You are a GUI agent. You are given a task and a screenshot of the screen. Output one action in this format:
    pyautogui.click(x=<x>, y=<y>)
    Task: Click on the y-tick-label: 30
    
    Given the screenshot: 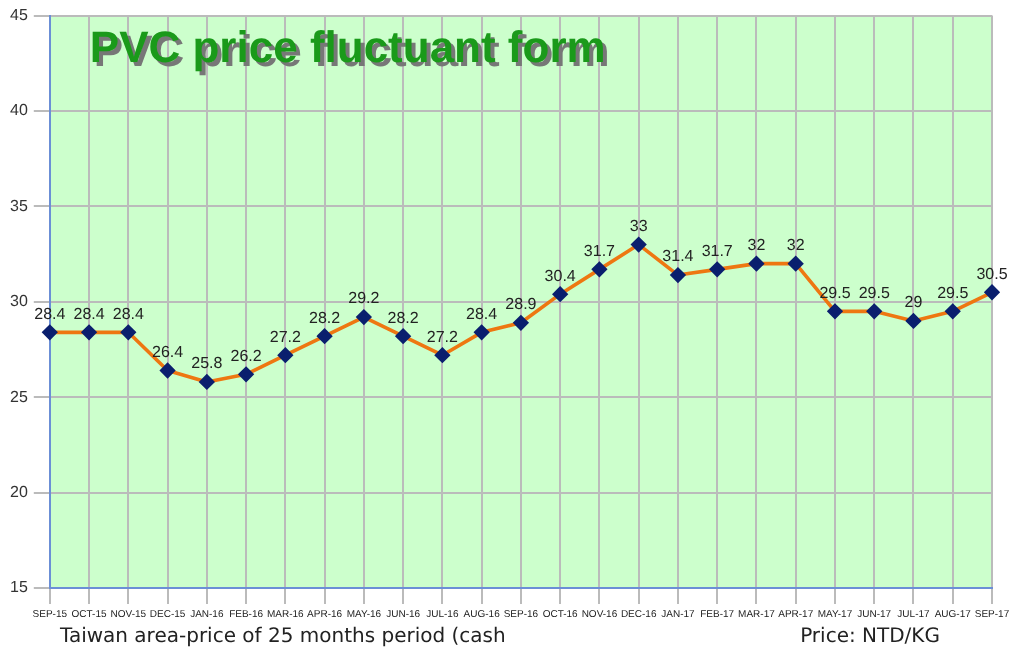 What is the action you would take?
    pyautogui.click(x=19, y=301)
    